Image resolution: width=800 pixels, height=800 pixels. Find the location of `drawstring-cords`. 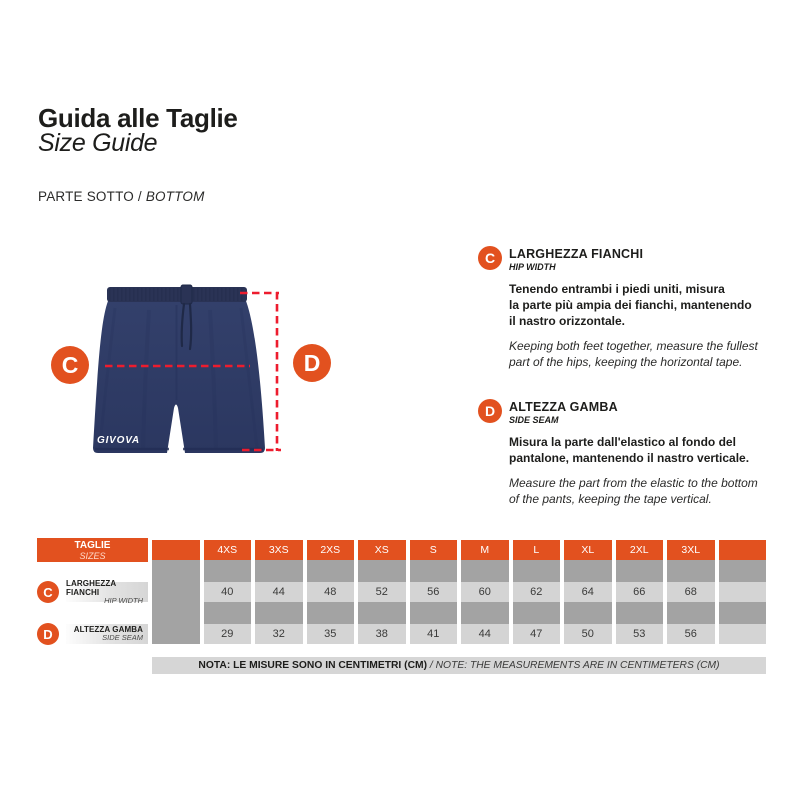

drawstring-cords is located at coordinates (186, 326).